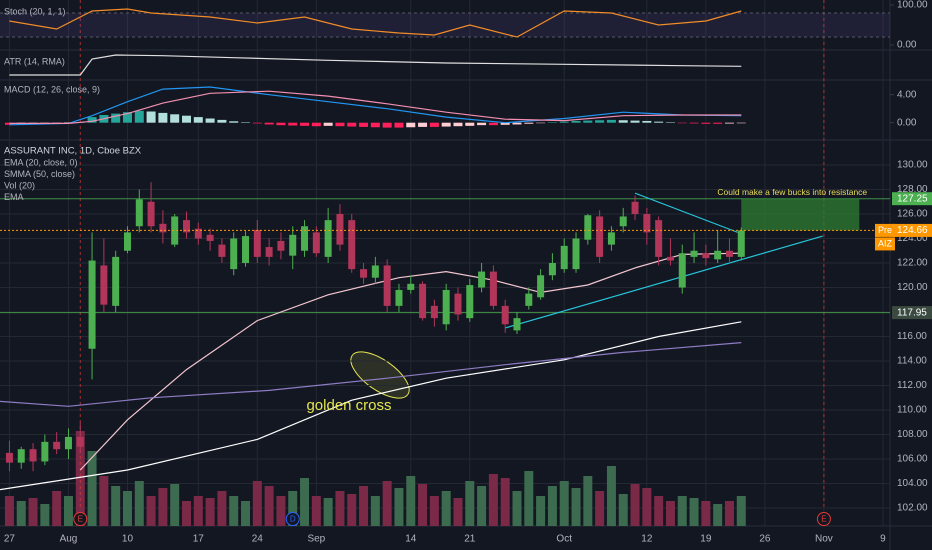  Describe the element at coordinates (73, 151) in the screenshot. I see `chart-title: ASSURANT INC, 1D, Cboe BZX` at that location.